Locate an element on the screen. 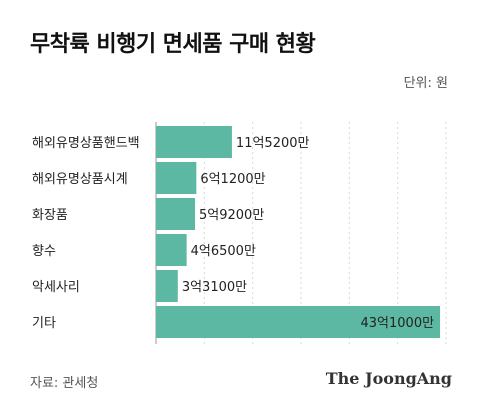 The height and width of the screenshot is (411, 480). category-label-3: 향수 is located at coordinates (44, 251).